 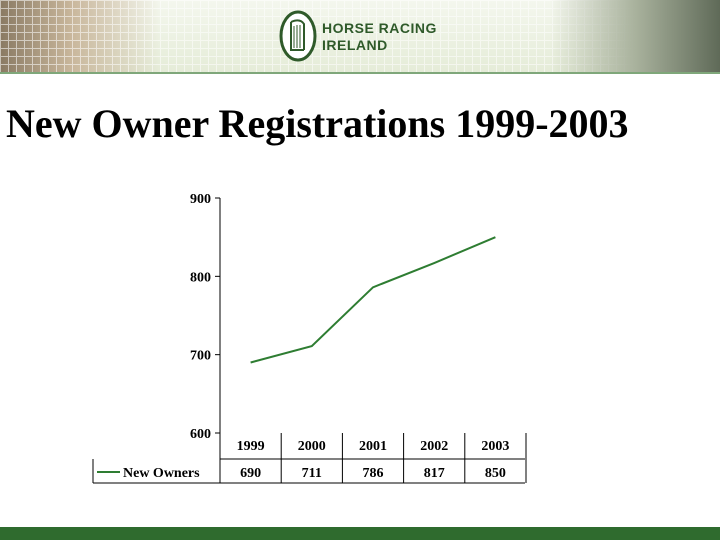 I want to click on slide-title: New Owner Registrations 1999-2003, so click(x=317, y=123).